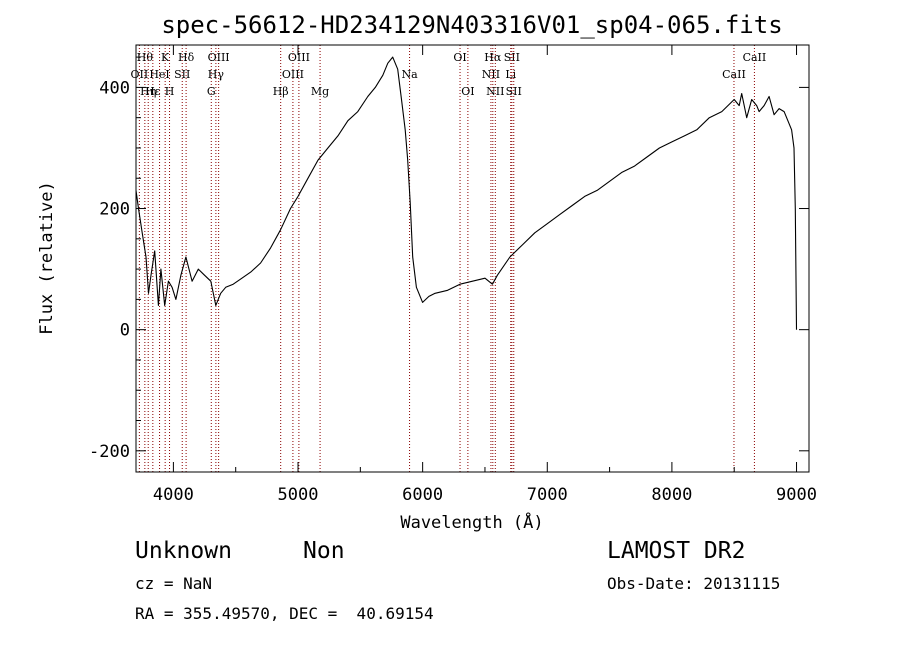 This screenshot has height=649, width=900. I want to click on x-tick-label-4: 8000, so click(671, 495).